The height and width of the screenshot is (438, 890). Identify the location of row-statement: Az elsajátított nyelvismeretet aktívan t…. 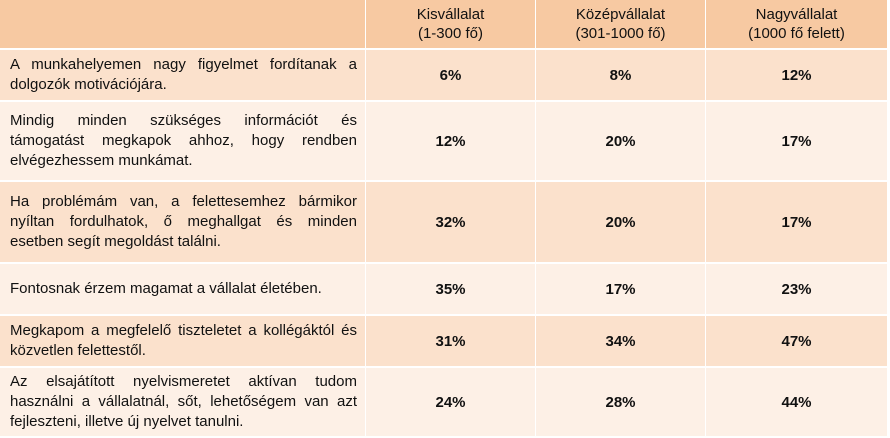
(183, 403).